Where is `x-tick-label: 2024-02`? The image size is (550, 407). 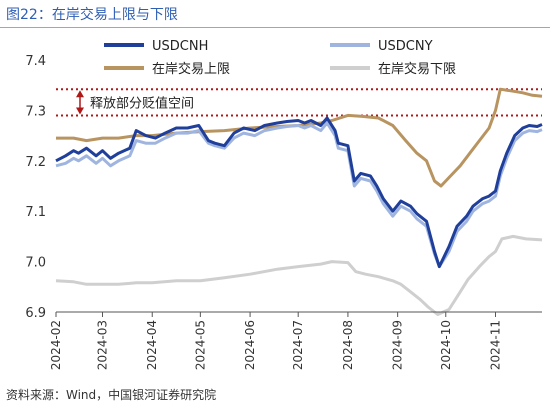 x-tick-label: 2024-02 is located at coordinates (56, 345).